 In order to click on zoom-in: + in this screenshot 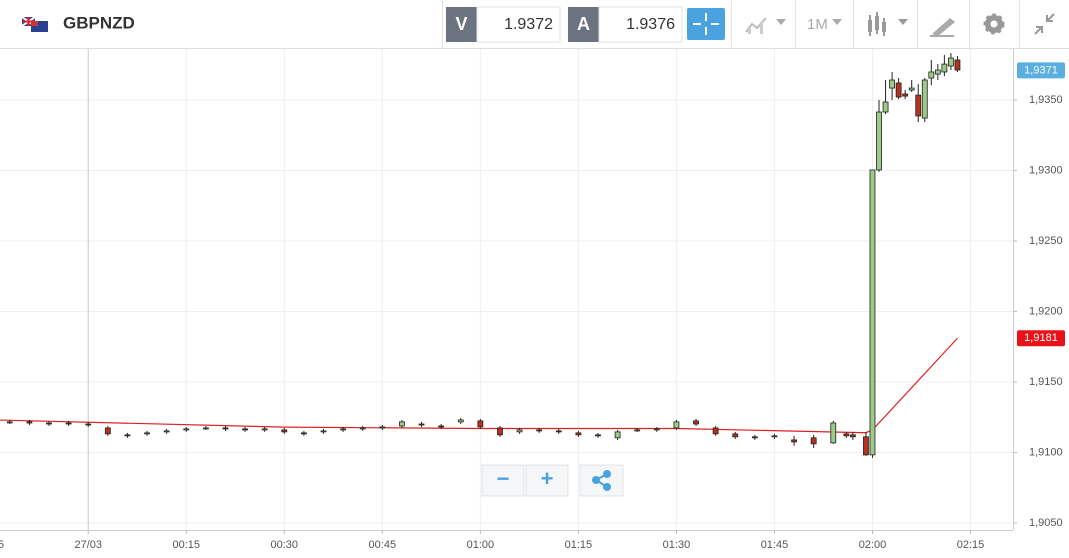, I will do `click(547, 478)`.